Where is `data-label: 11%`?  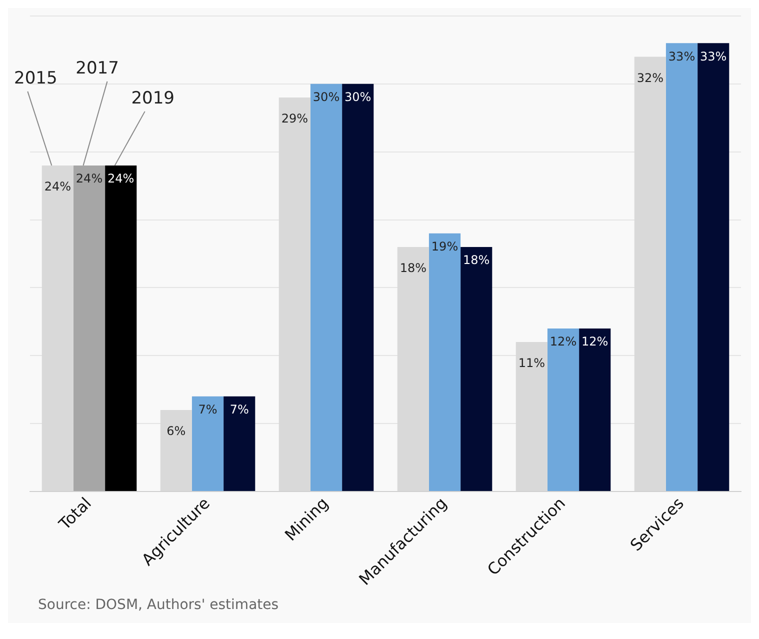 data-label: 11% is located at coordinates (531, 363).